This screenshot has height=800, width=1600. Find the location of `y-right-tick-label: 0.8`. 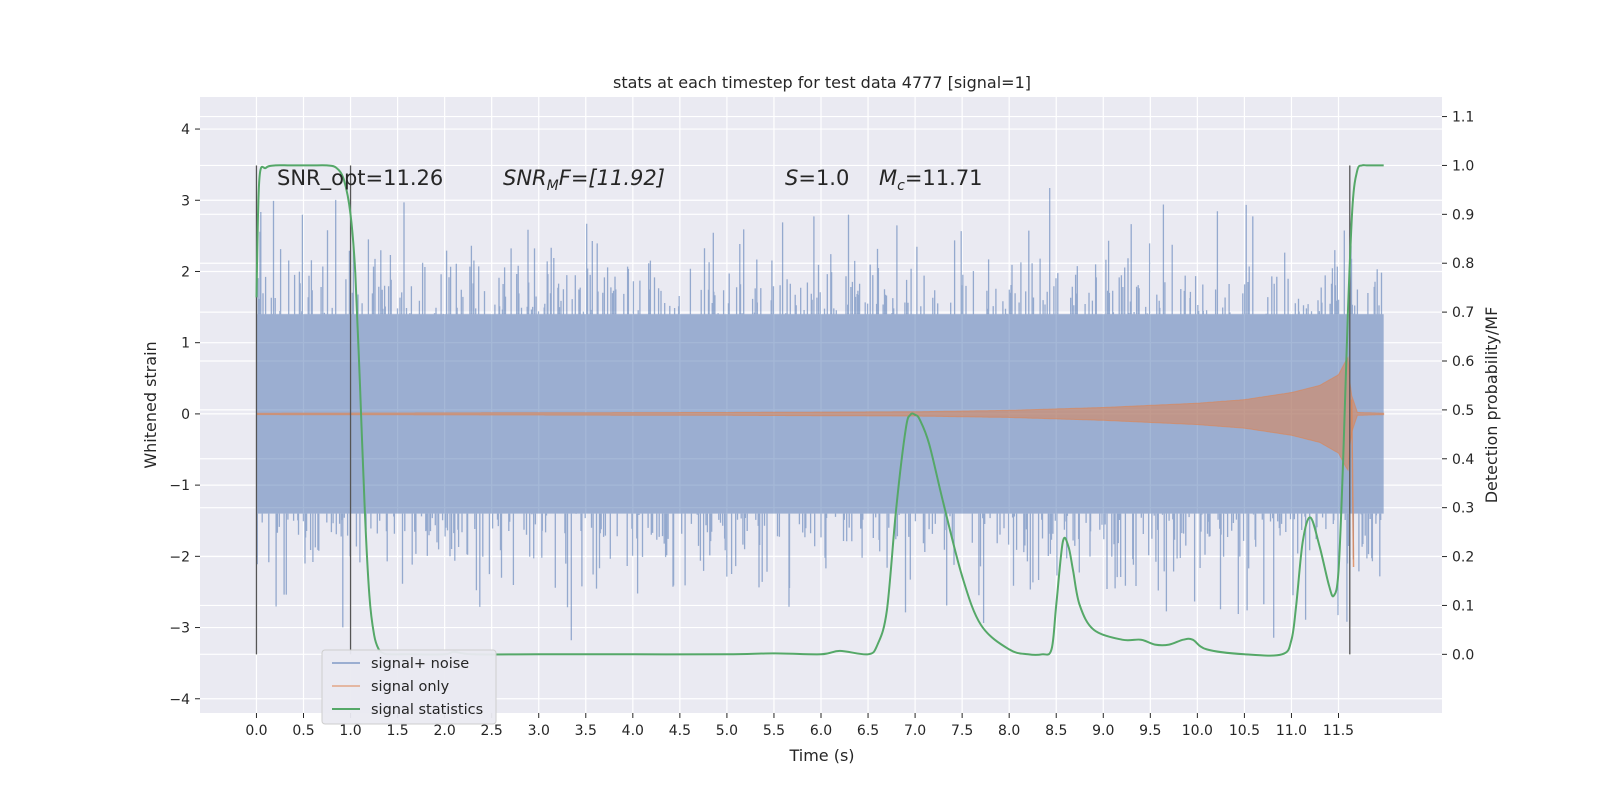

y-right-tick-label: 0.8 is located at coordinates (1463, 264).